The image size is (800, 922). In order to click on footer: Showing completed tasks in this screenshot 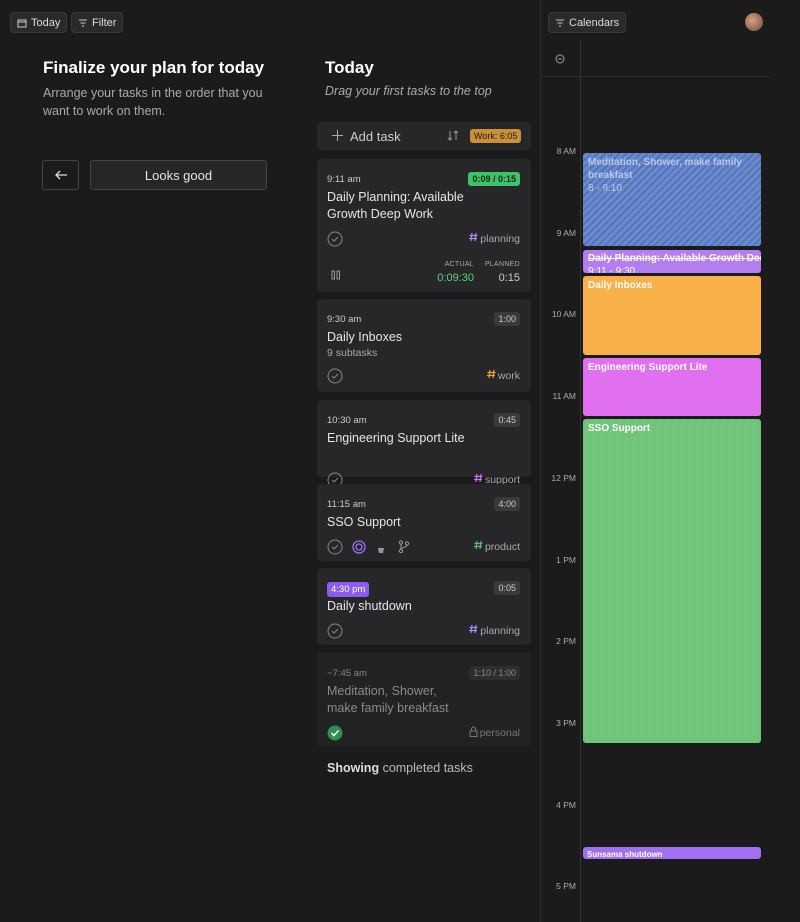, I will do `click(400, 768)`.